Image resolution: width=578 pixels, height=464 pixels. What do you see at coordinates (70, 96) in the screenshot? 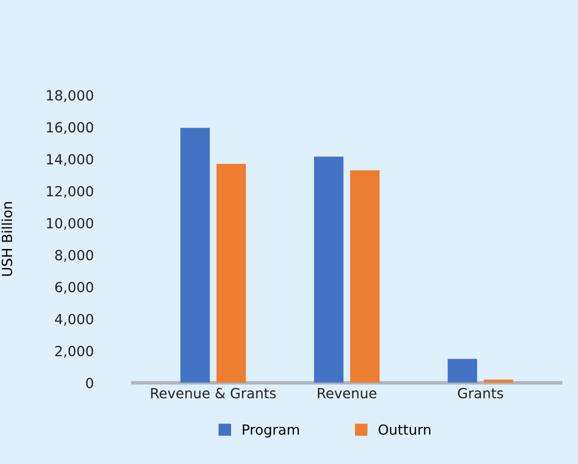
I see `y-tick-label: 18,000` at bounding box center [70, 96].